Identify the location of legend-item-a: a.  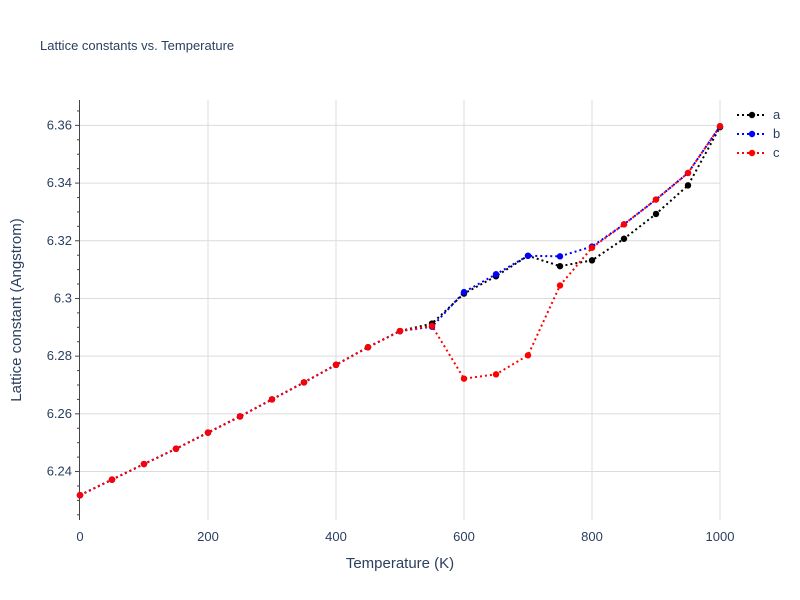
(759, 114).